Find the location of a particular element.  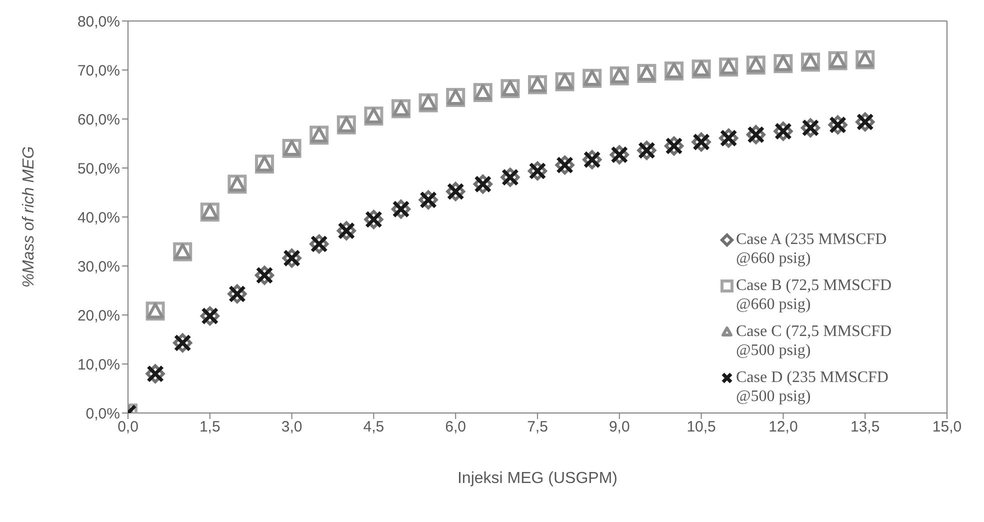

x-tick-label: 15,0 is located at coordinates (947, 427).